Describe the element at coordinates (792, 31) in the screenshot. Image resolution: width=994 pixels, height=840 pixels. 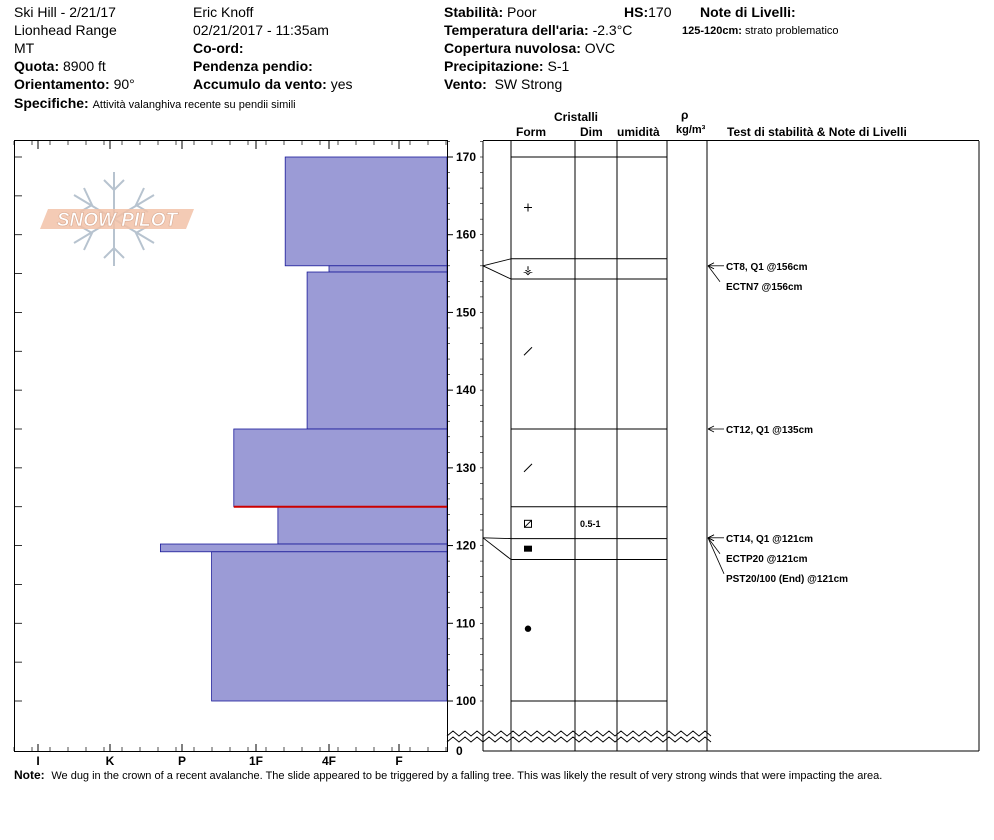
I see `note-livelli-text: strato problematico` at that location.